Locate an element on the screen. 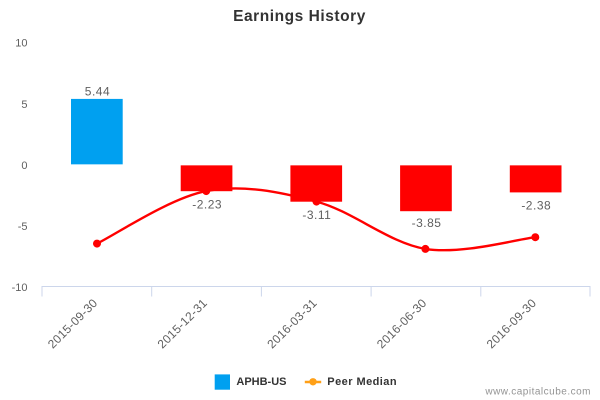  svg-text: -3.85 is located at coordinates (427, 223).